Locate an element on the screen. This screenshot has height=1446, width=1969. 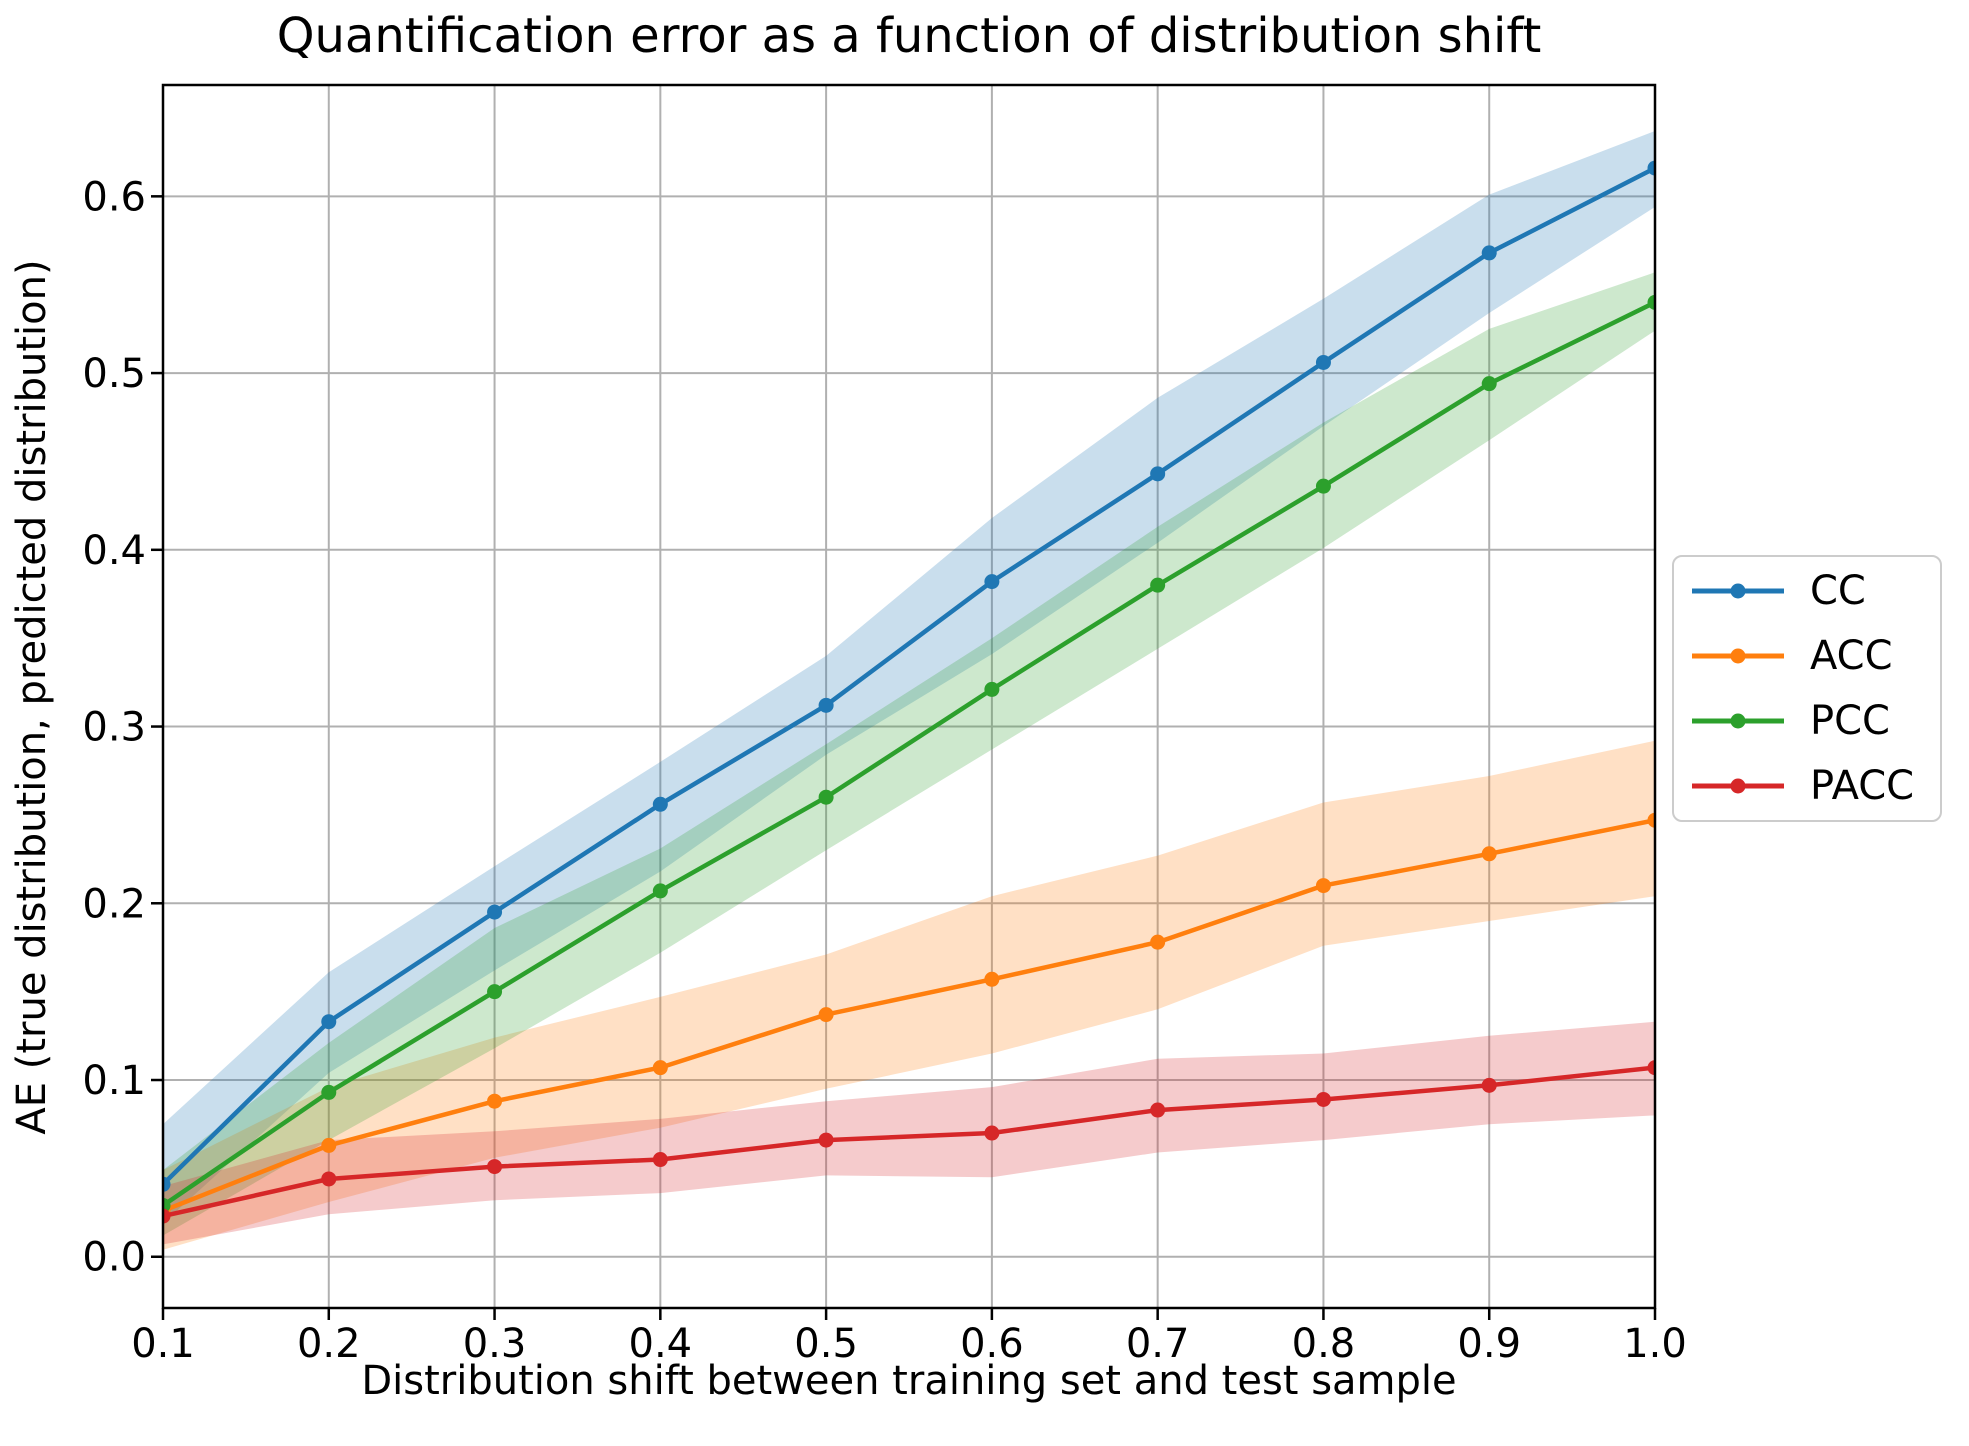
y-tick-label: 0.4 is located at coordinates (114, 551).